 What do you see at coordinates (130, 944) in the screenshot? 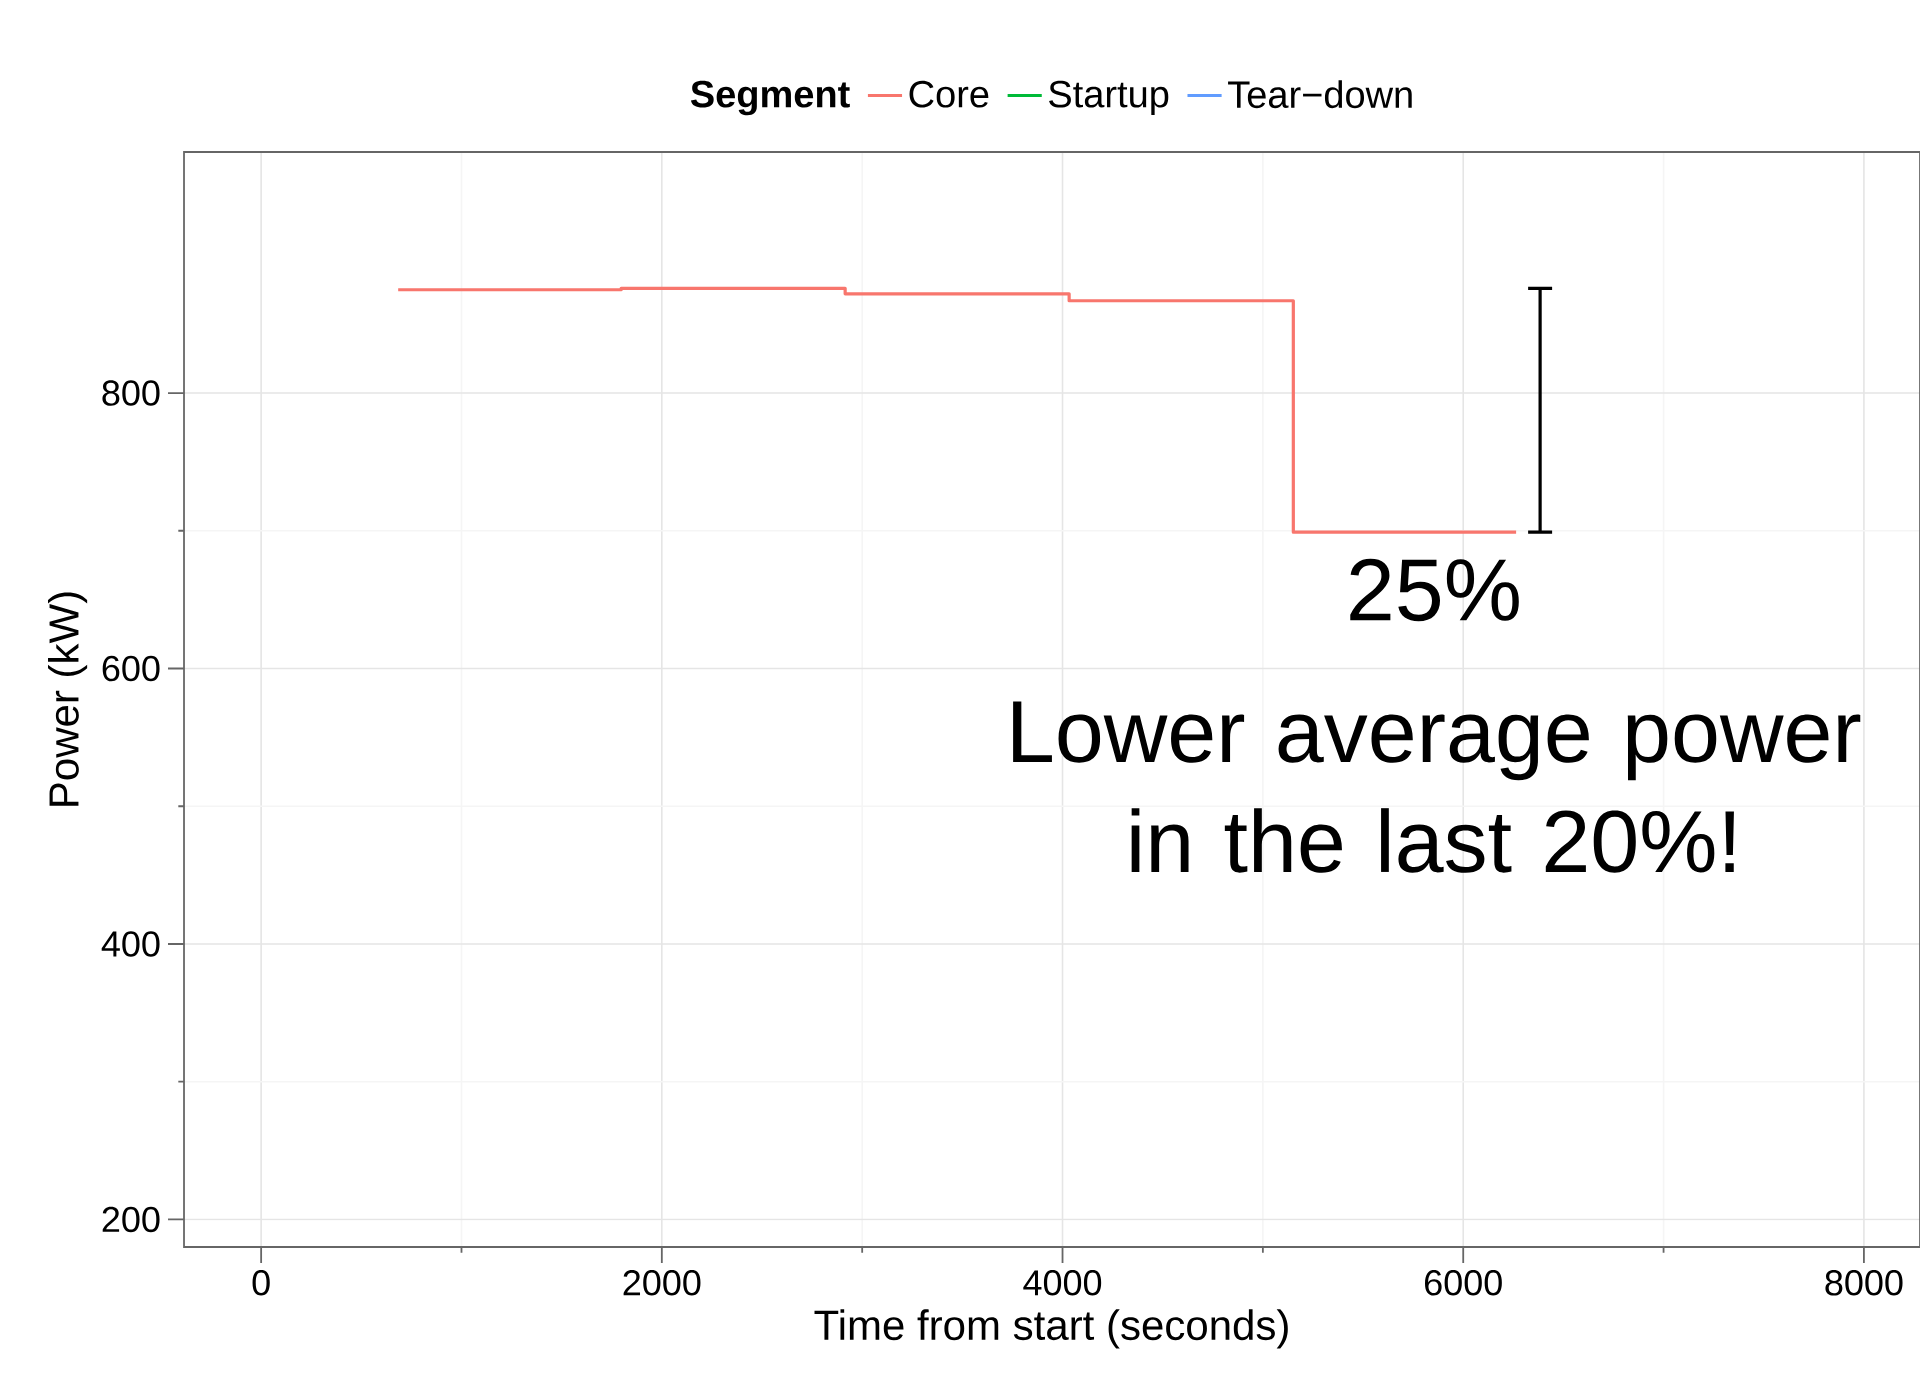
I see `y-tick-label: 400` at bounding box center [130, 944].